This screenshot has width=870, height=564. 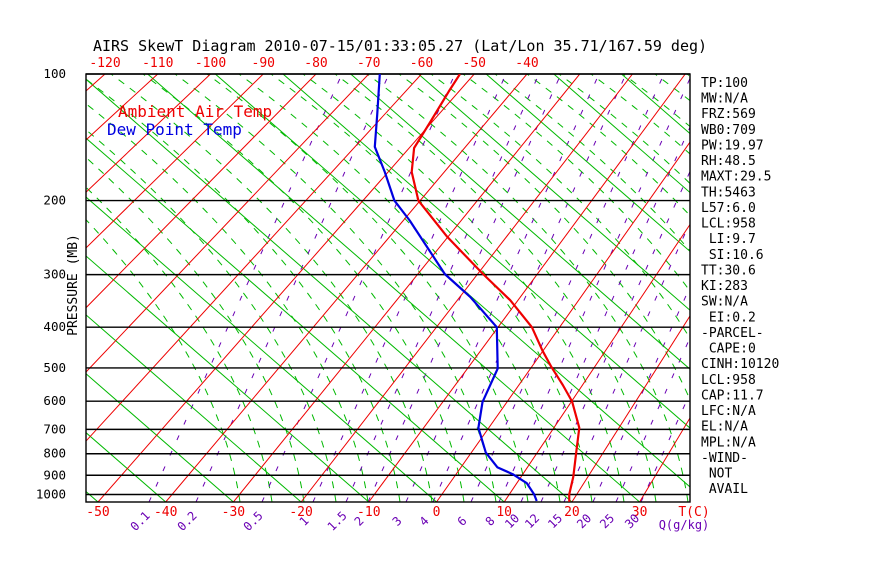 I want to click on temperature-profile, so click(x=496, y=288).